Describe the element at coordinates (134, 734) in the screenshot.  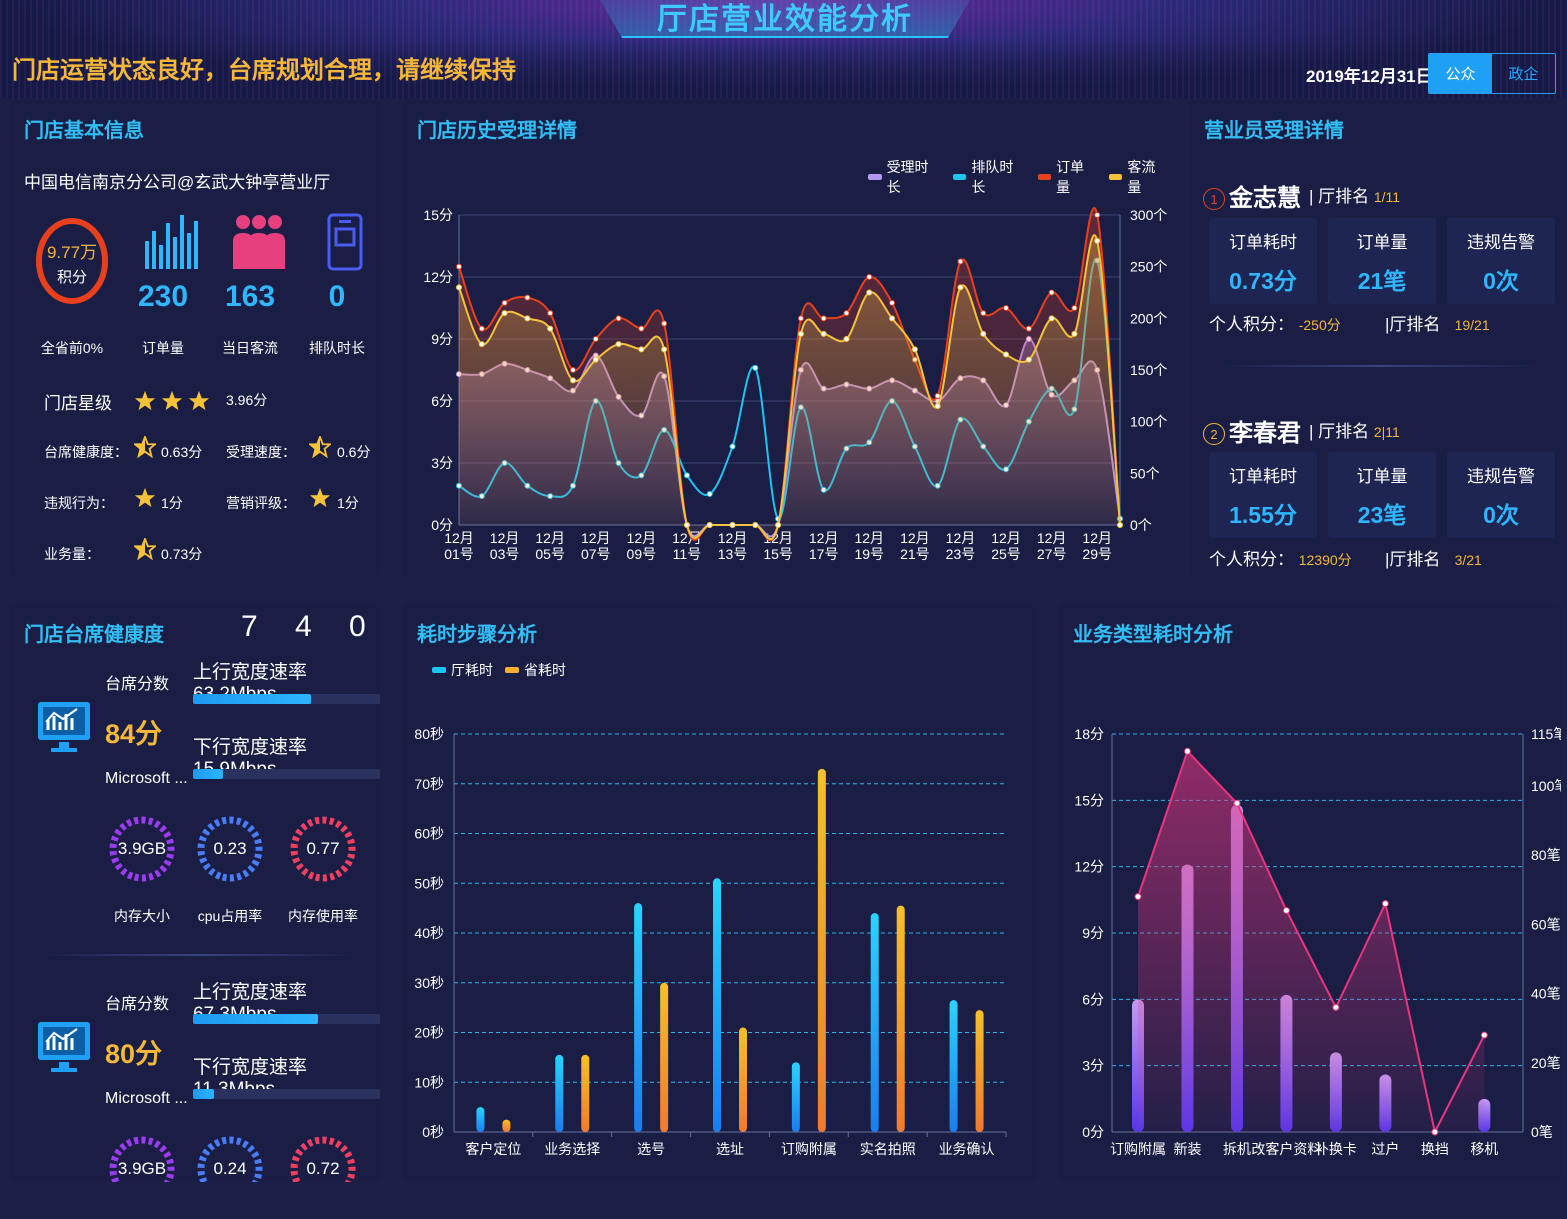
I see `desk-score: 84分` at that location.